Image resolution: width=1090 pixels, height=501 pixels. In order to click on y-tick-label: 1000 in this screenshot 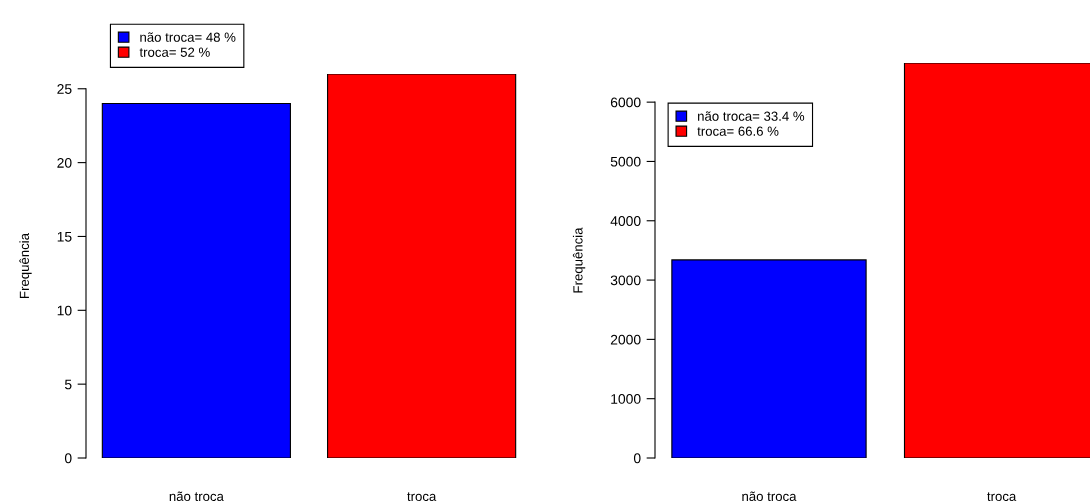, I will do `click(626, 399)`.